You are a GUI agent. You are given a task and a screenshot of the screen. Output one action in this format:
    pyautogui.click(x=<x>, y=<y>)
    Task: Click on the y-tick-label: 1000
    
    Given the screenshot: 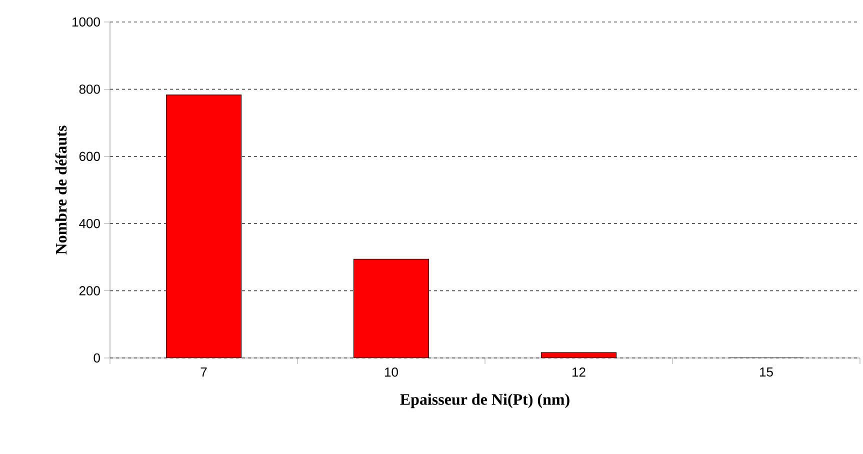 What is the action you would take?
    pyautogui.click(x=86, y=22)
    